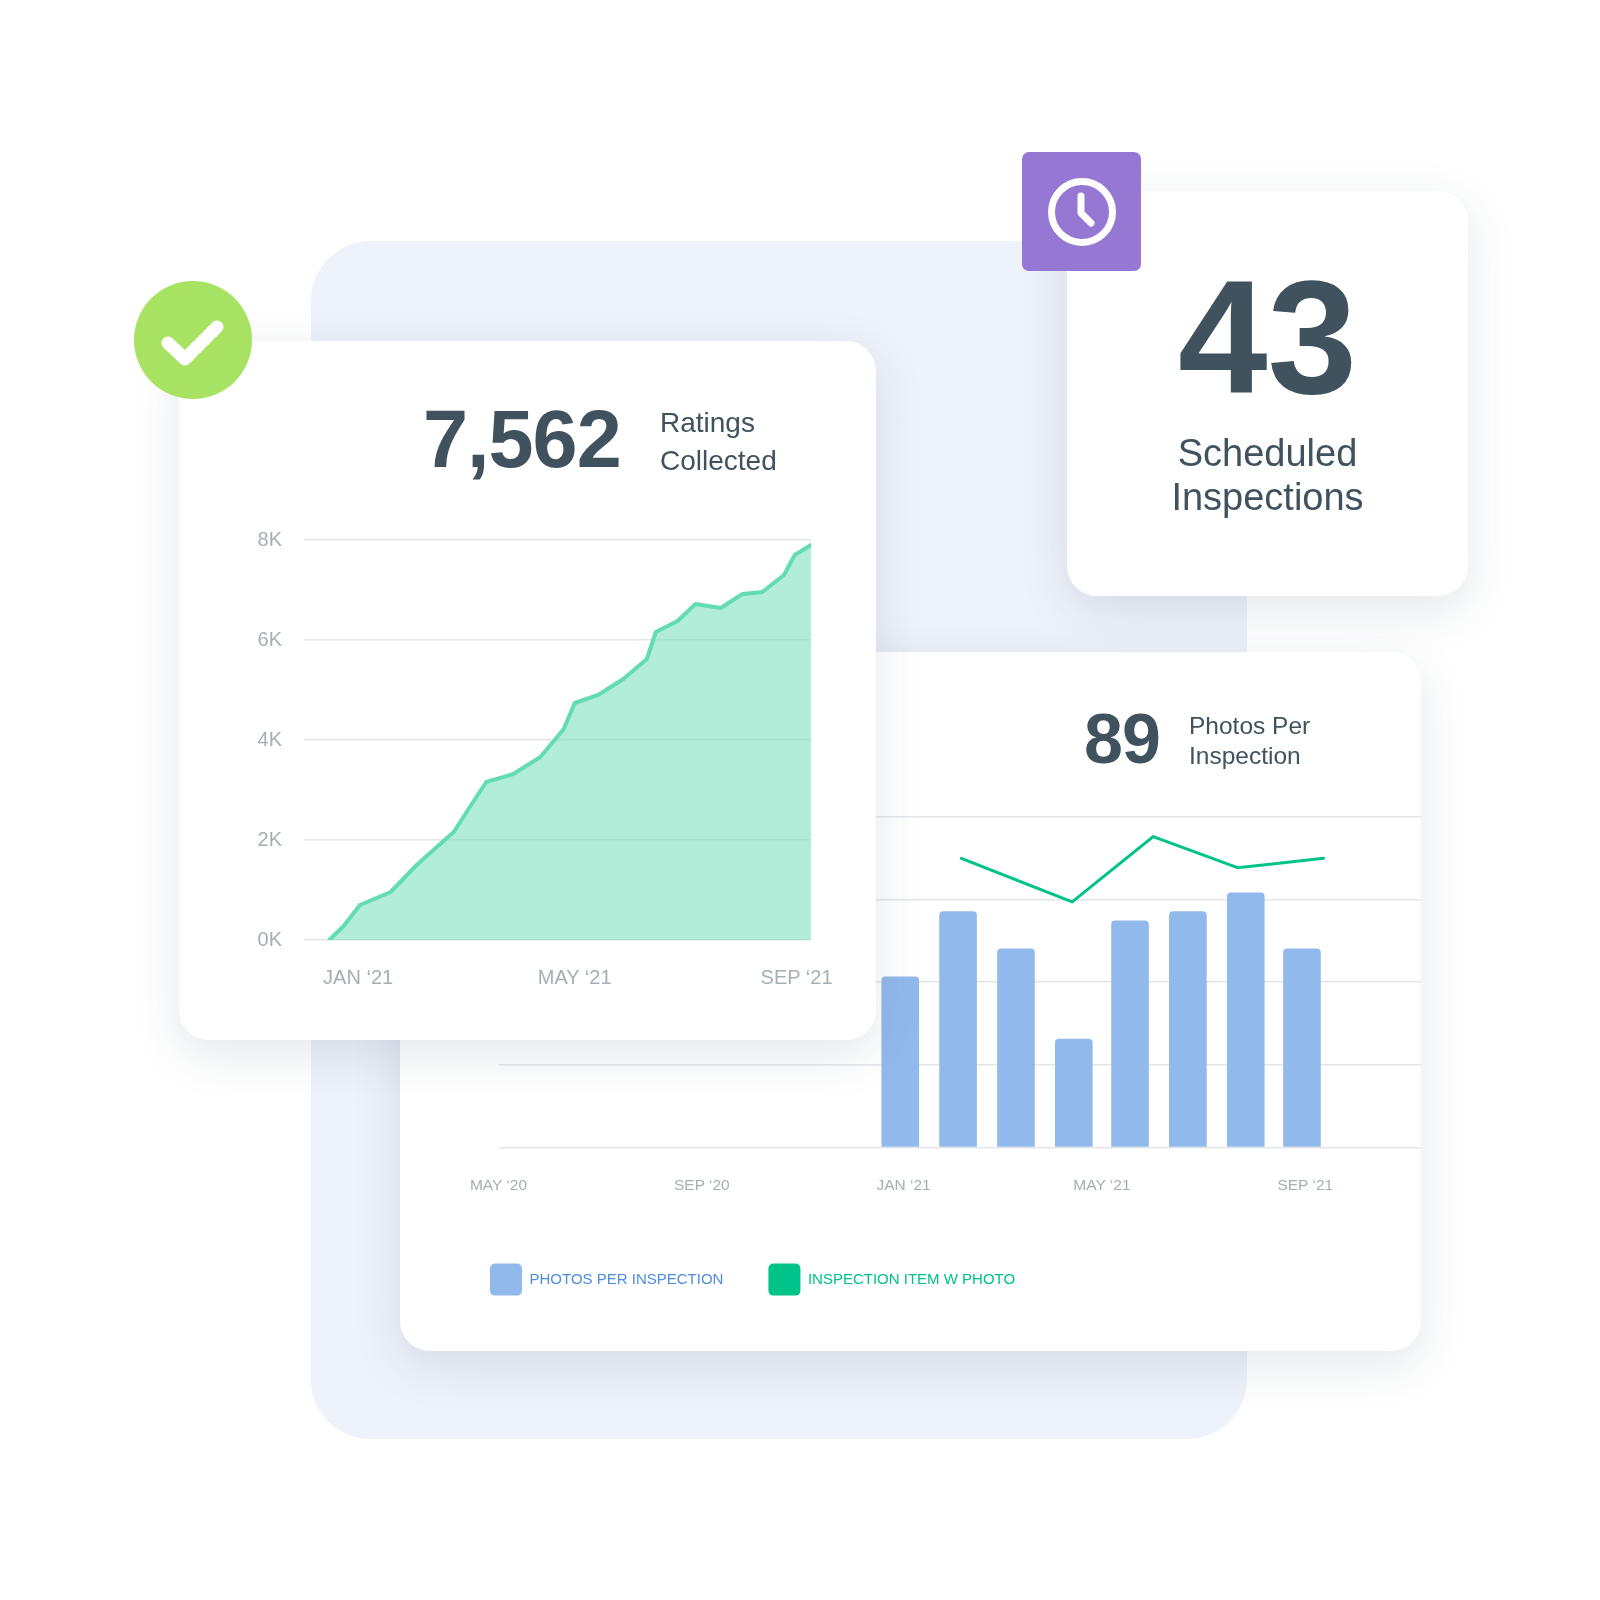 Image resolution: width=1600 pixels, height=1600 pixels. I want to click on y-tick-label: 6K, so click(270, 638).